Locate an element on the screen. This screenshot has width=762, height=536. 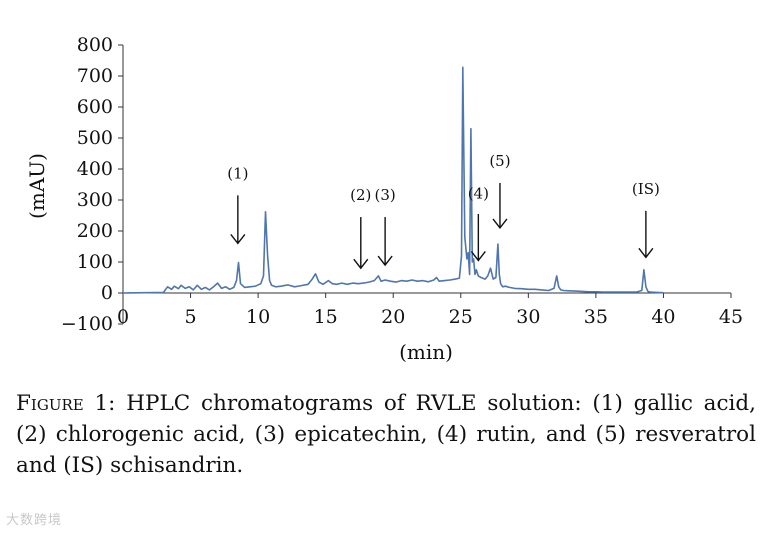
x-tick-label: 30 is located at coordinates (528, 317).